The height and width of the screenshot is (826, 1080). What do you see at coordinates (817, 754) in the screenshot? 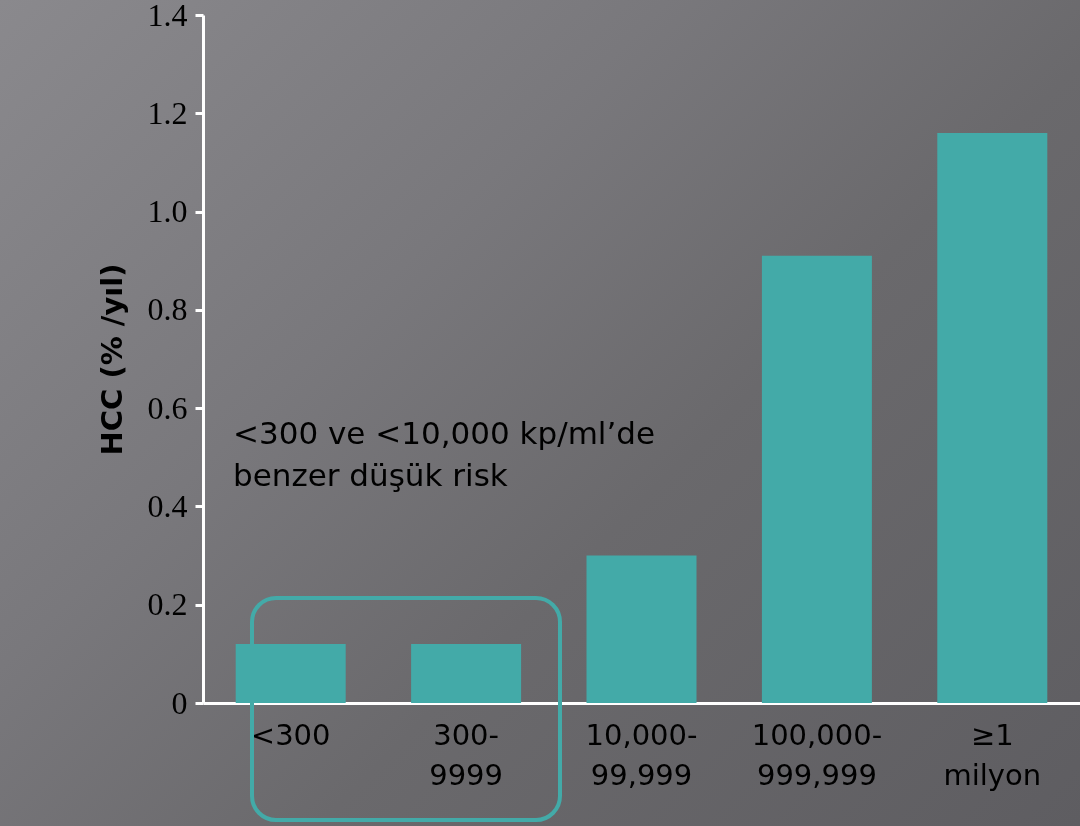
I see `x-tick-label: 100,000-999,999` at bounding box center [817, 754].